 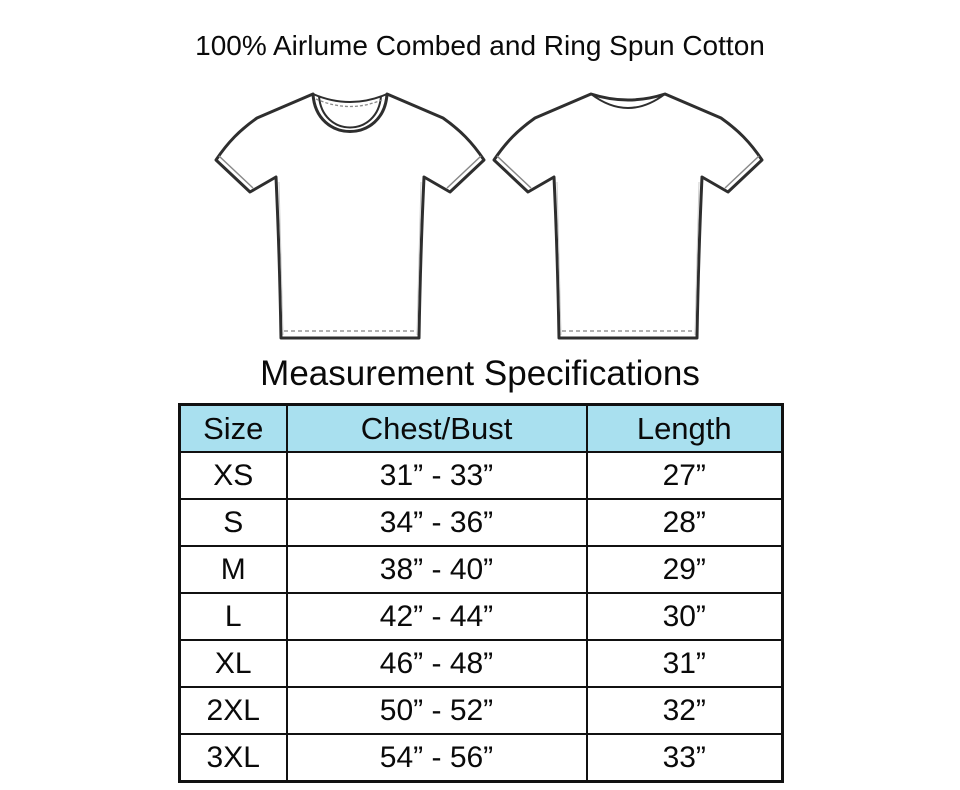 I want to click on table-row: L 42” - 44” 30”, so click(x=481, y=616).